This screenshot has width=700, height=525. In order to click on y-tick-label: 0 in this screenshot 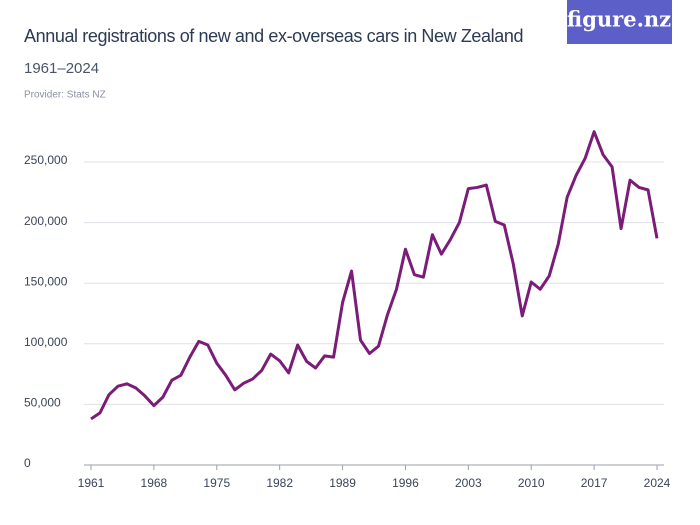, I will do `click(27, 463)`.